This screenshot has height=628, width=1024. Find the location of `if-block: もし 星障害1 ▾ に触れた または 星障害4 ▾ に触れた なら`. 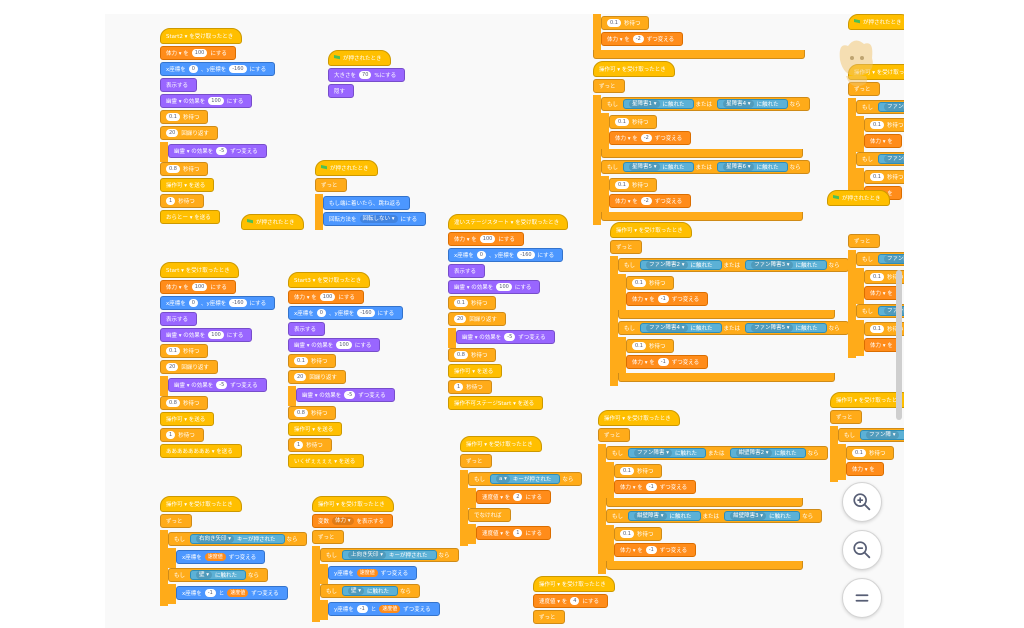

if-block: もし 星障害1 ▾ に触れた または 星障害4 ▾ に触れた なら is located at coordinates (705, 104).